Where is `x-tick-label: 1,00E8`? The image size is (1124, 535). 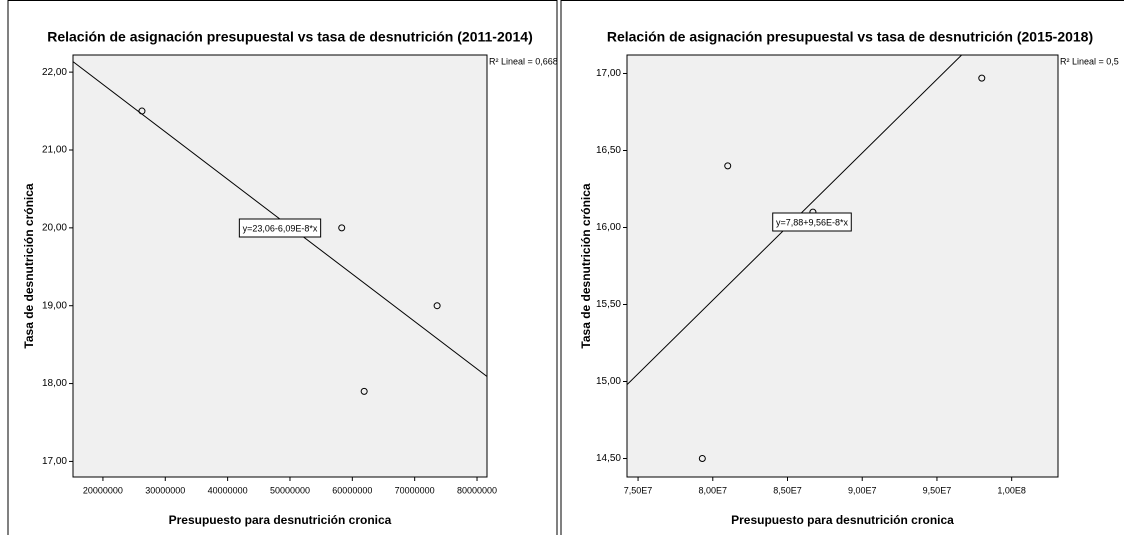
x-tick-label: 1,00E8 is located at coordinates (1011, 490).